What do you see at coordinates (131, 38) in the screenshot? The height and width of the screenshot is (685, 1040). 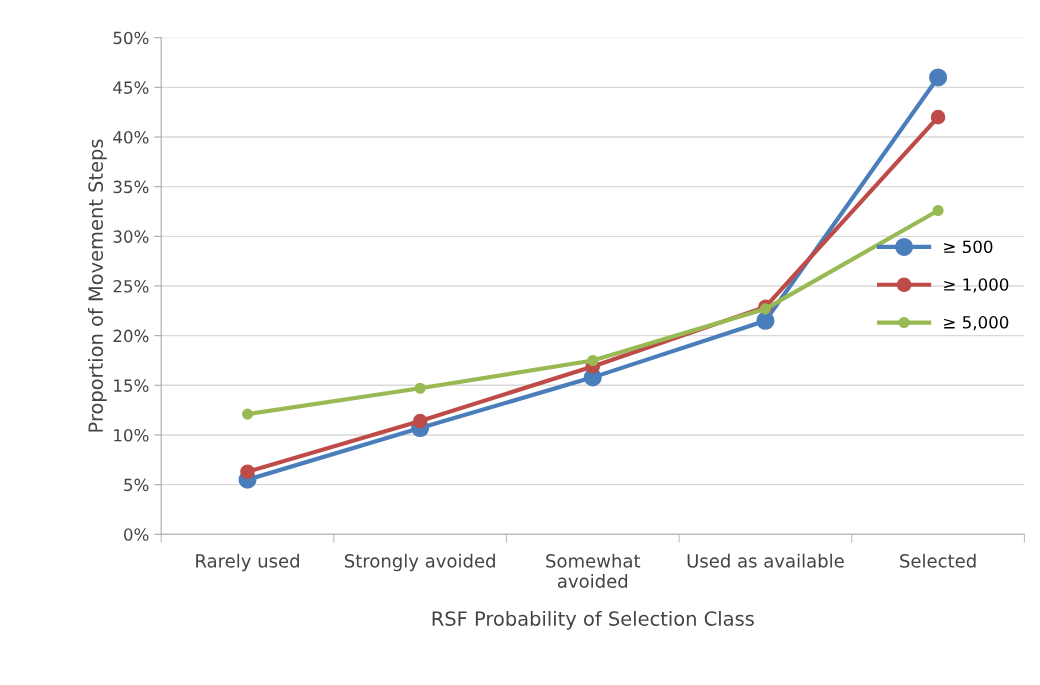 I see `y-tick-label: 50%` at bounding box center [131, 38].